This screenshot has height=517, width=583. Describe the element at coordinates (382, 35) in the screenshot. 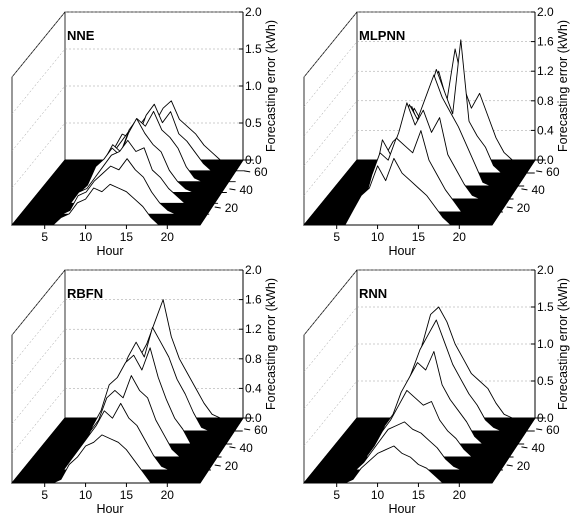

I see `panel-title: MLPNN` at that location.